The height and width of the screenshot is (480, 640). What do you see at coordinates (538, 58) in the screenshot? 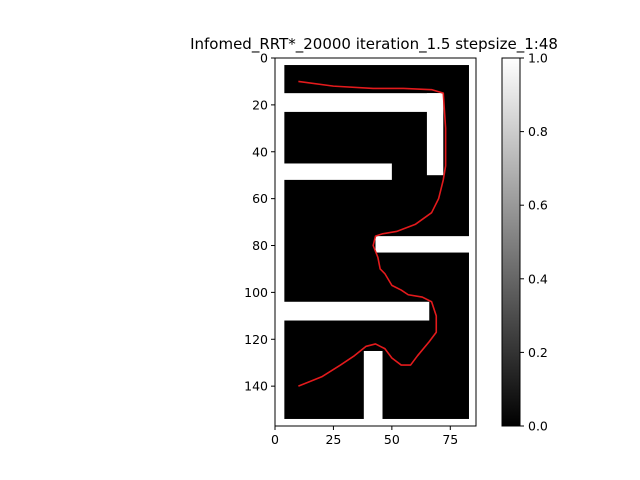
I see `colorbar-tick-label: 1.0` at bounding box center [538, 58].